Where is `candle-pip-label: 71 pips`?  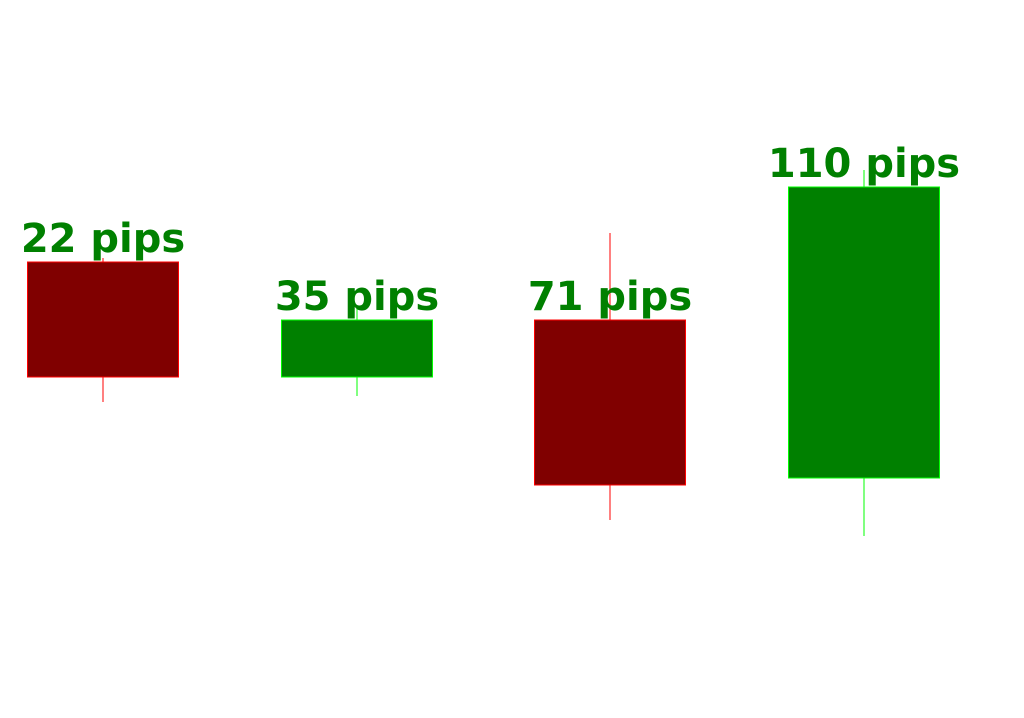
candle-pip-label: 71 pips is located at coordinates (610, 297).